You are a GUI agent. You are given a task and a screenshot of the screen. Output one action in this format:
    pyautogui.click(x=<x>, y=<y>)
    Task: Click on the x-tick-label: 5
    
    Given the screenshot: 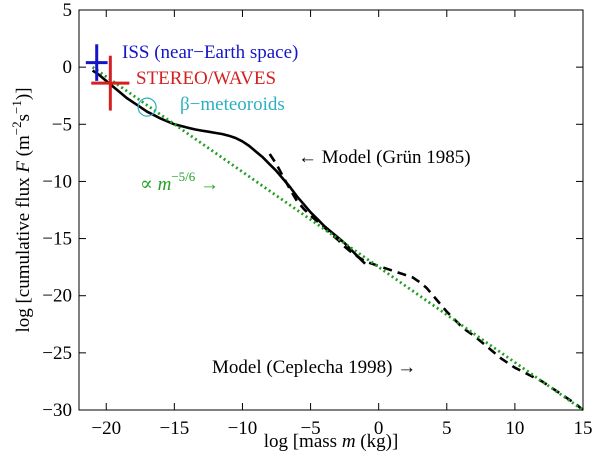 What is the action you would take?
    pyautogui.click(x=447, y=428)
    